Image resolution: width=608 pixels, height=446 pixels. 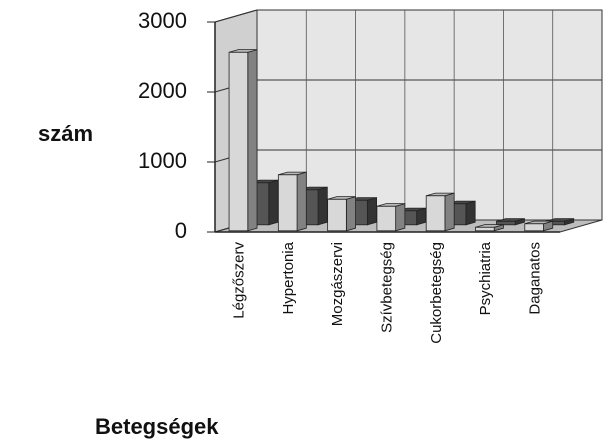 What do you see at coordinates (162, 160) in the screenshot?
I see `y-tick-label: 1000` at bounding box center [162, 160].